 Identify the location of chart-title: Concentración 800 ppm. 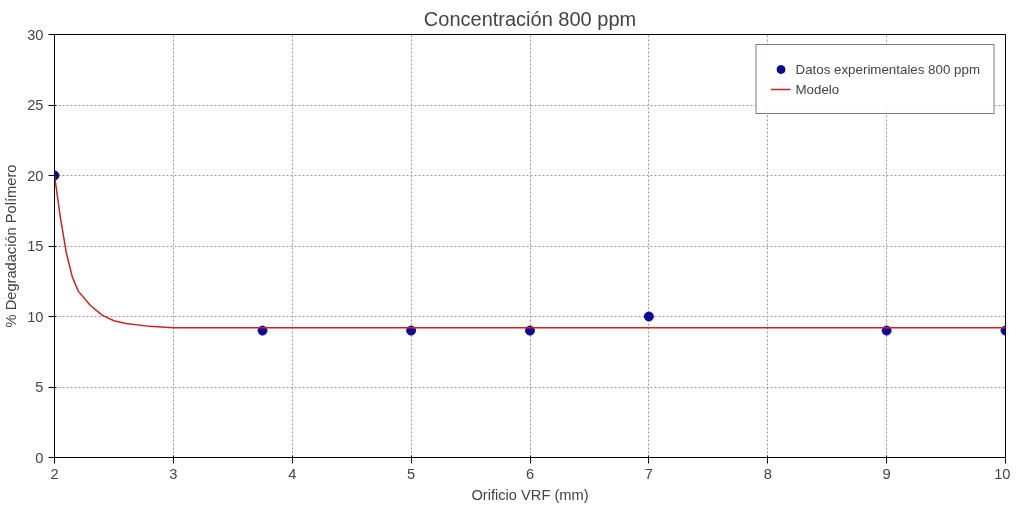
(530, 18).